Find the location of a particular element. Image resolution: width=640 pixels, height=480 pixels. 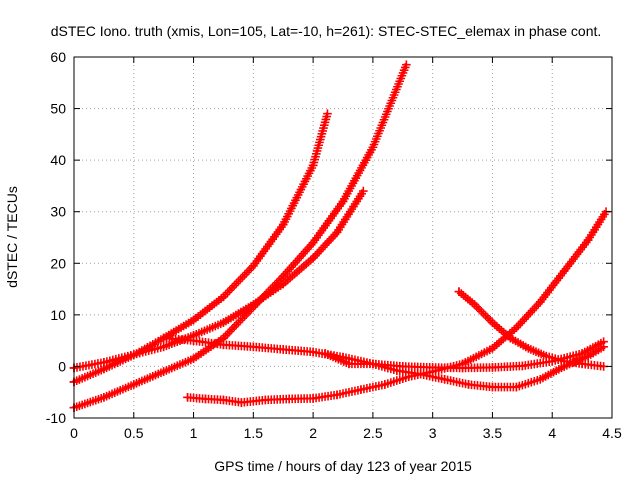

x-tick-label: 3.5 is located at coordinates (493, 433).